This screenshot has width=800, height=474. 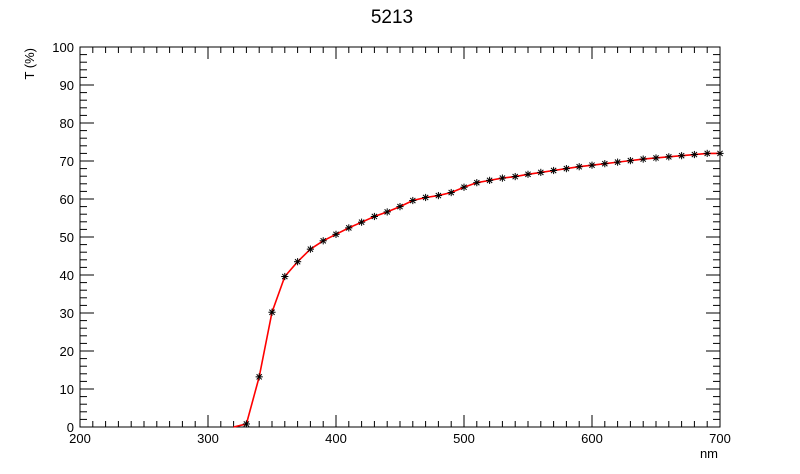 I want to click on y-tick-label: 70, so click(x=67, y=161).